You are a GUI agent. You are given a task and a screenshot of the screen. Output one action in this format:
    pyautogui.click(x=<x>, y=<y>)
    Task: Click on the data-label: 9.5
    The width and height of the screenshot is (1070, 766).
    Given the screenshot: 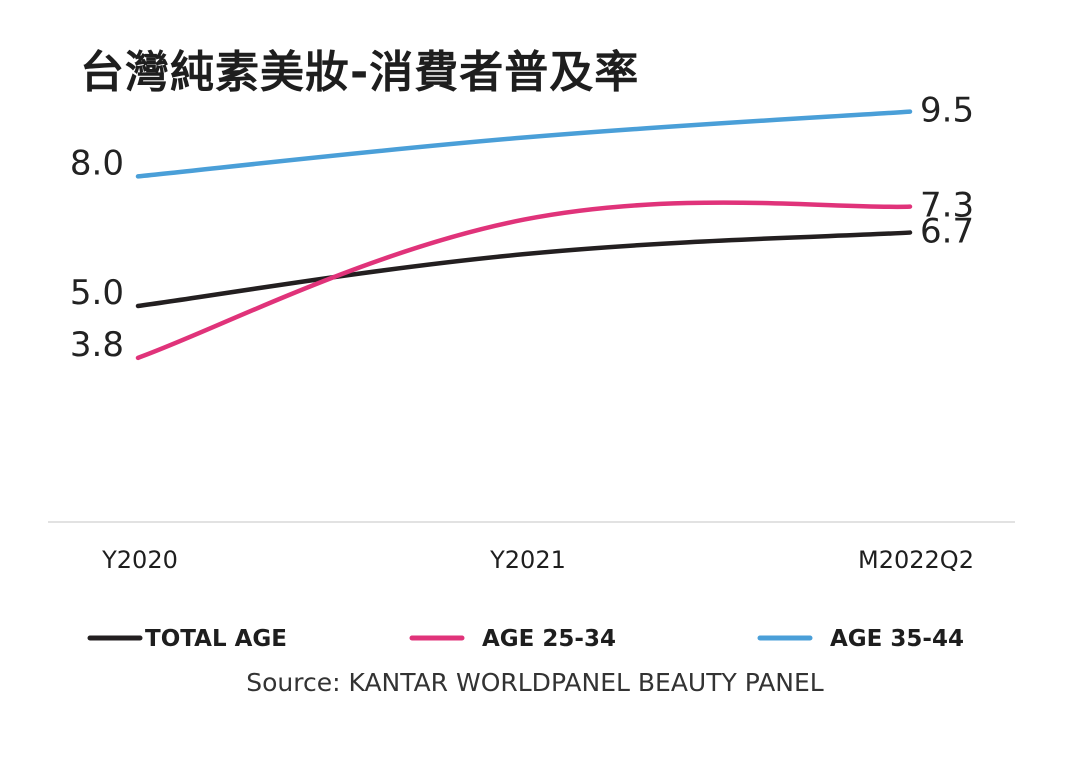 What is the action you would take?
    pyautogui.click(x=947, y=111)
    